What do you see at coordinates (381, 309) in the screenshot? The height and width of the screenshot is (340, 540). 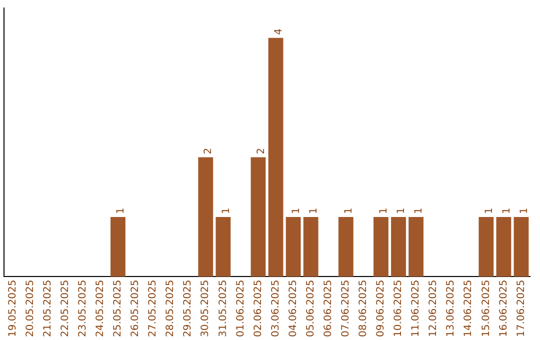 I see `x-tick-label: 09.06.2025` at bounding box center [381, 309].